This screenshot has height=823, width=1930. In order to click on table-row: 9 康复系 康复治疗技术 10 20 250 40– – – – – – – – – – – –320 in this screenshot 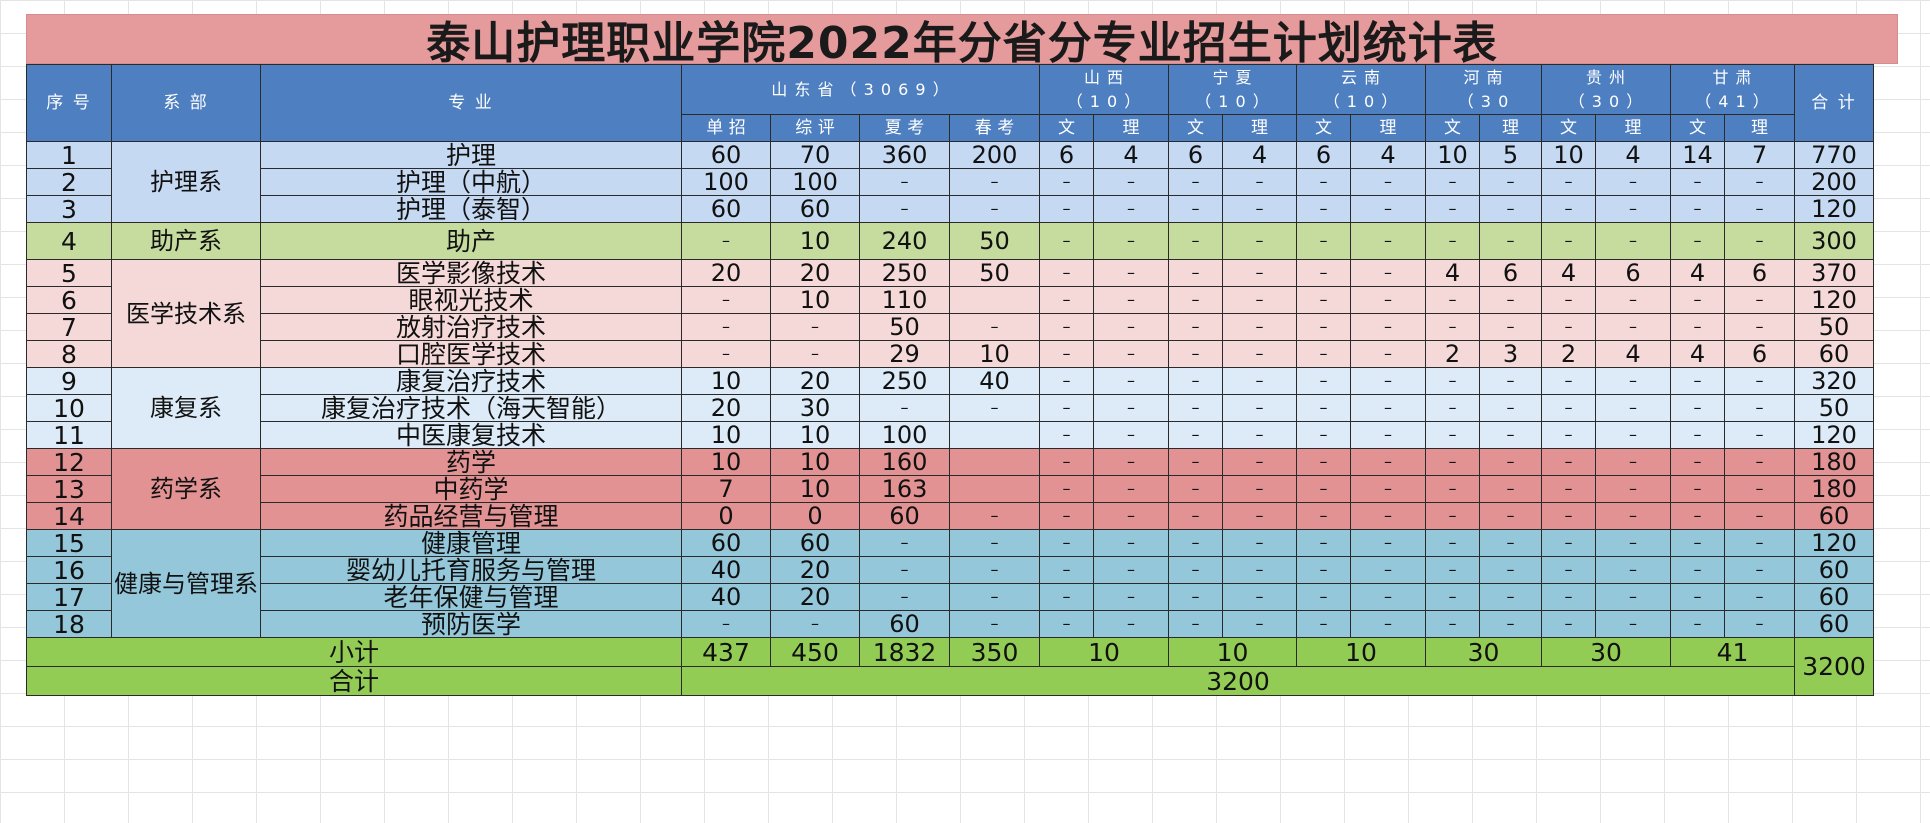, I will do `click(950, 408)`.